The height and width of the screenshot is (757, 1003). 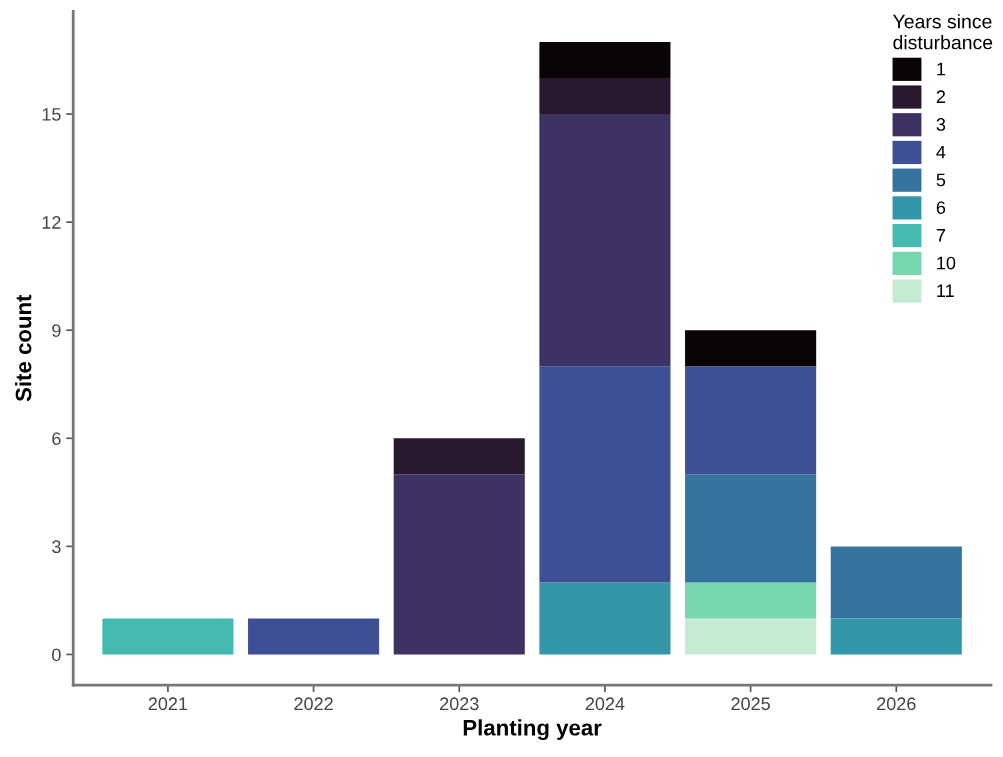 I want to click on y-tick-label: 12, so click(x=51, y=222).